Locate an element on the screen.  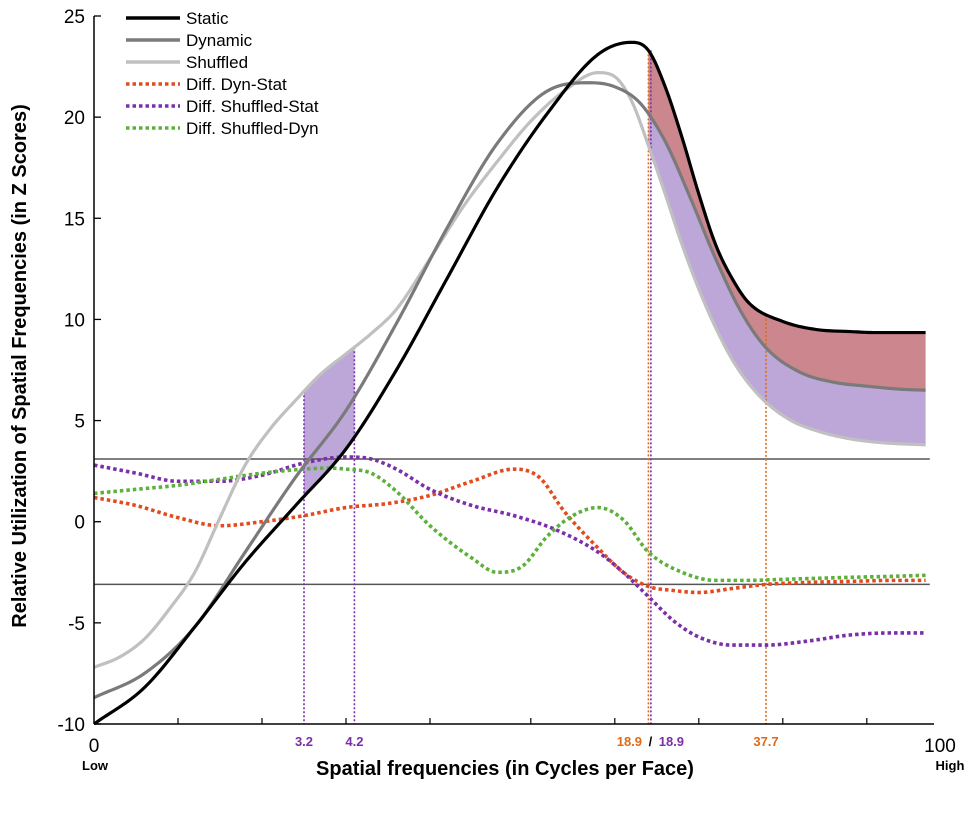
x-ticks is located at coordinates (522, 721).